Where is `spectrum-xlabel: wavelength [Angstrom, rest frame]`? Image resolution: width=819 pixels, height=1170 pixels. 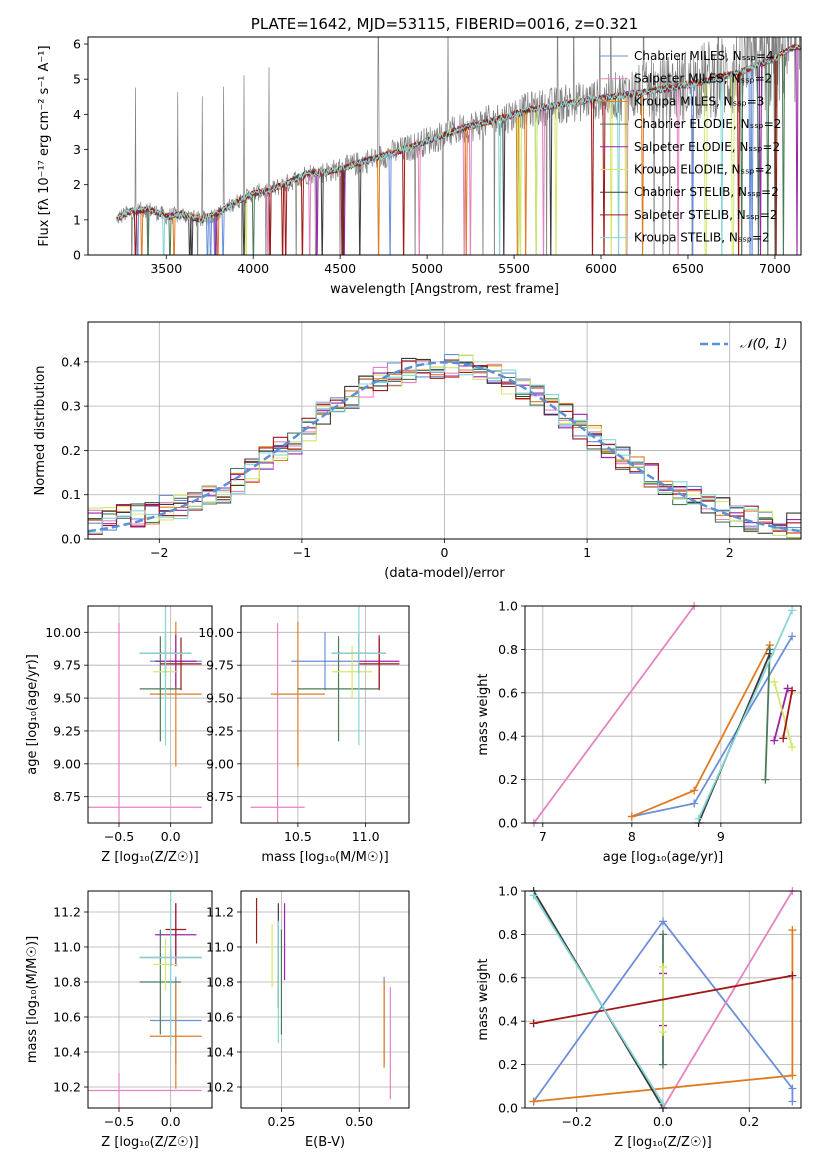
spectrum-xlabel: wavelength [Angstrom, rest frame] is located at coordinates (444, 289).